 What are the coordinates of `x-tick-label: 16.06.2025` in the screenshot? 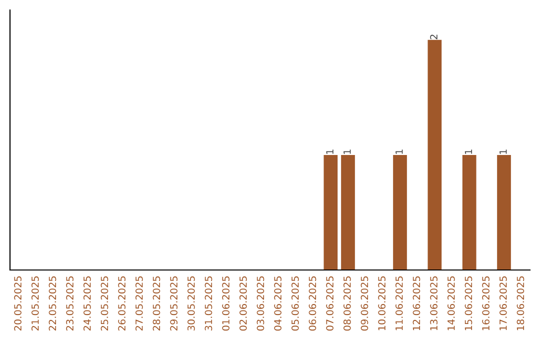 It's located at (486, 303).